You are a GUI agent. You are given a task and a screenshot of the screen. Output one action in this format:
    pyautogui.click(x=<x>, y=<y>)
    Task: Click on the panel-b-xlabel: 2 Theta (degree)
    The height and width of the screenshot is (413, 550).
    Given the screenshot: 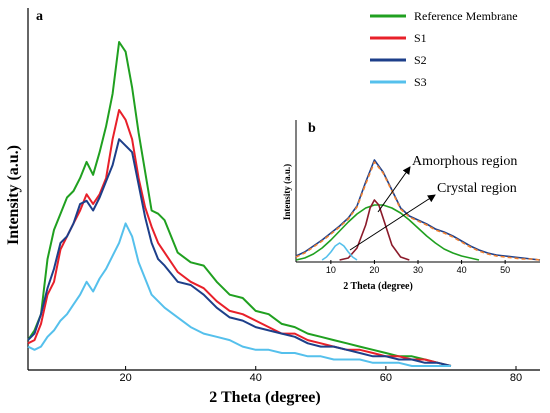 What is the action you would take?
    pyautogui.click(x=378, y=286)
    